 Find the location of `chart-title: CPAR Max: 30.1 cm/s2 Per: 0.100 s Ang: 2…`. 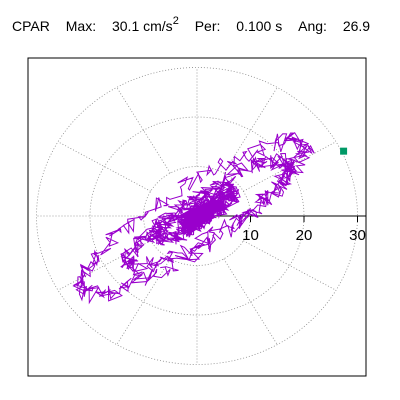

chart-title: CPAR Max: 30.1 cm/s2 Per: 0.100 s Ang: 2… is located at coordinates (191, 26).